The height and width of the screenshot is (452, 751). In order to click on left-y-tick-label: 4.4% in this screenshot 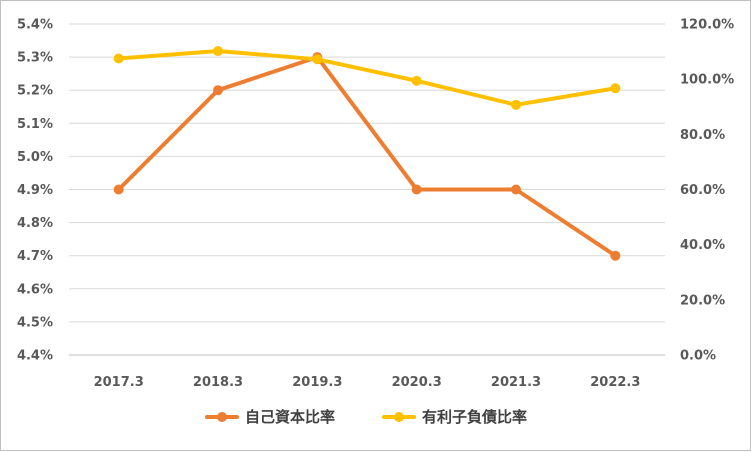, I will do `click(35, 356)`.